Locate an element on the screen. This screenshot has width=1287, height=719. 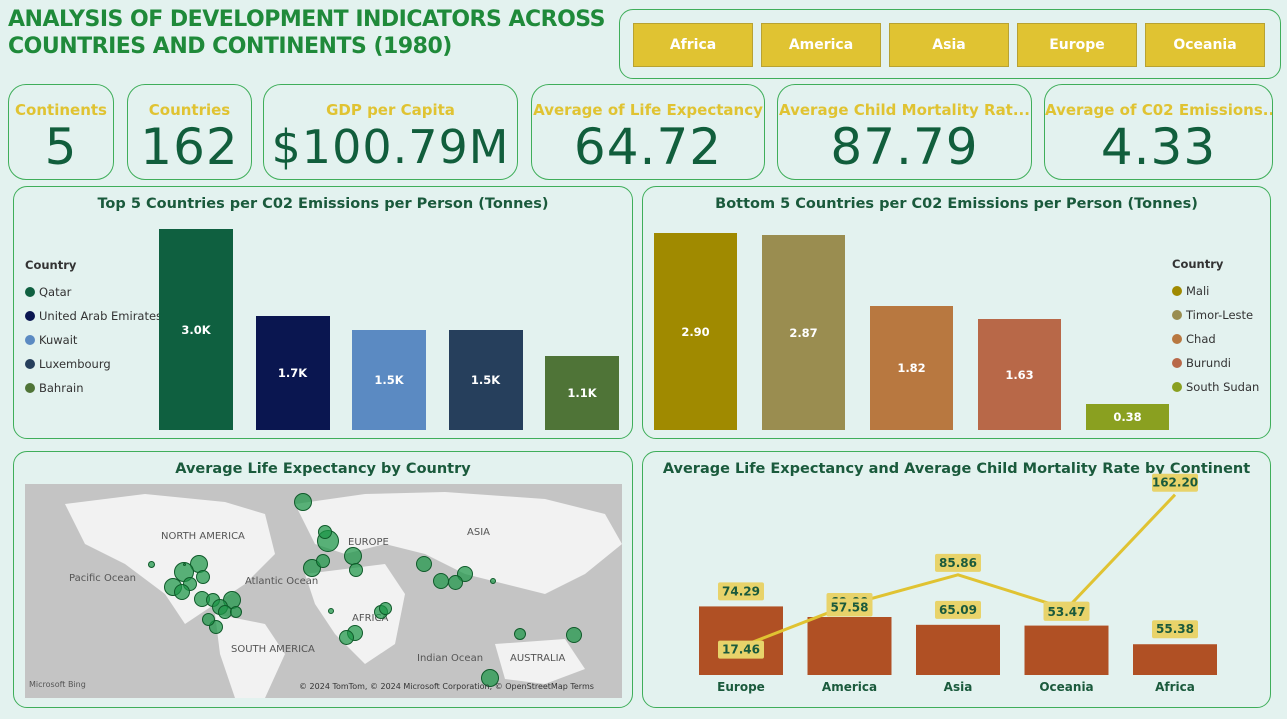
kpi-value: 87.79 is located at coordinates (904, 147).